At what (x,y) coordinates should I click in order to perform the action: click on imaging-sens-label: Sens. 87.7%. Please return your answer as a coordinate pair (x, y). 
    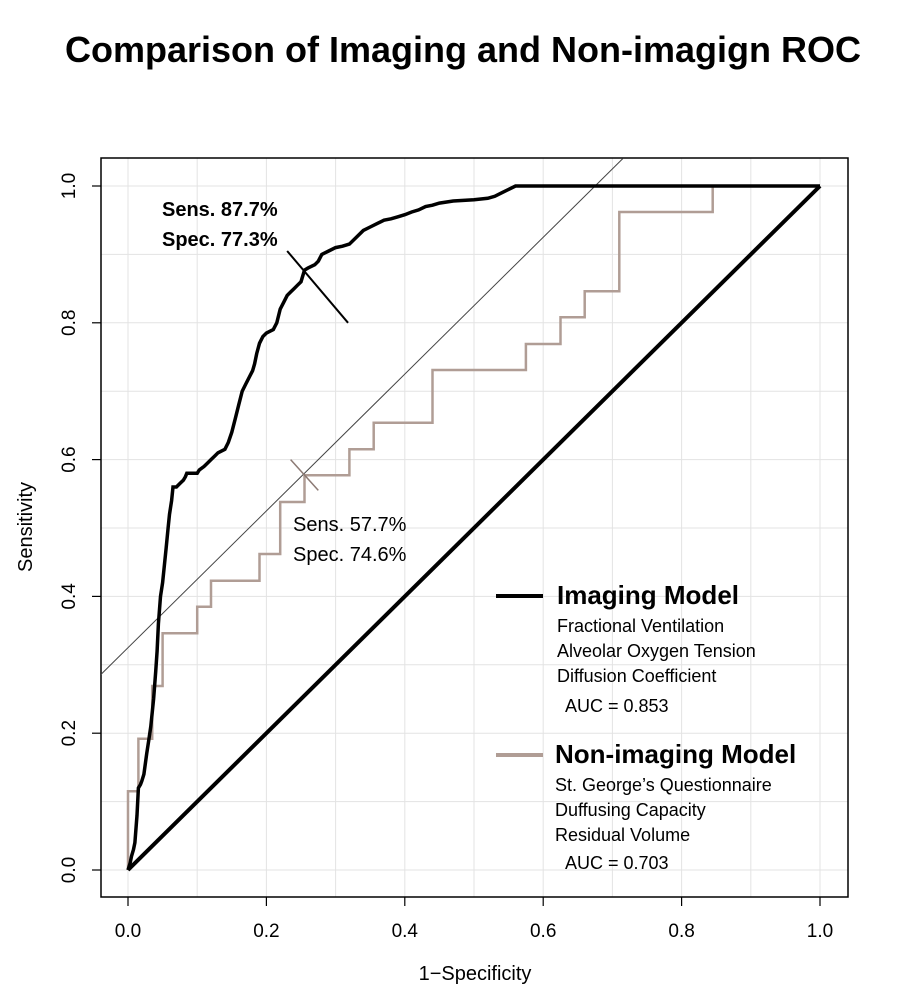
    Looking at the image, I should click on (220, 210).